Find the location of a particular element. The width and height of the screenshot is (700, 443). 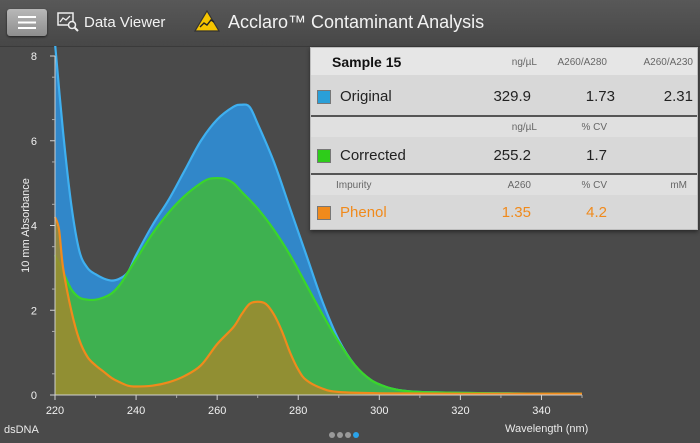

original-a260-a230: 2.31 is located at coordinates (678, 96).